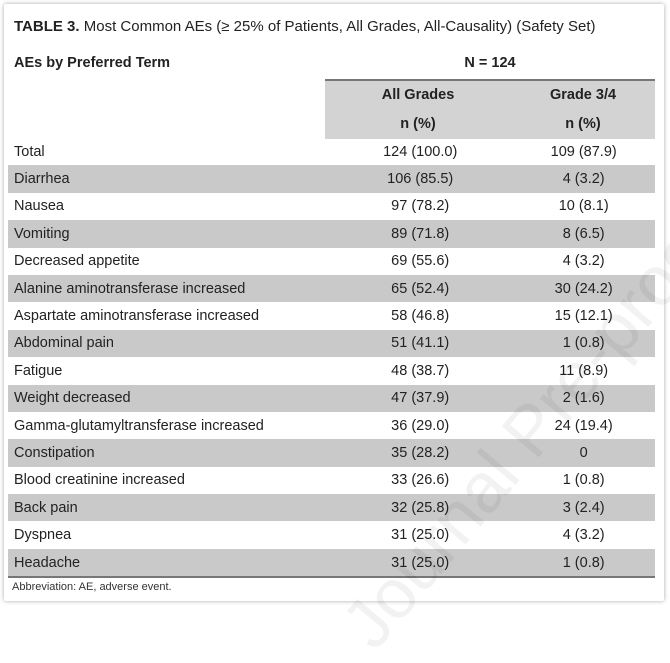  Describe the element at coordinates (420, 370) in the screenshot. I see `cell-all-grades: 48 (38.7)` at that location.